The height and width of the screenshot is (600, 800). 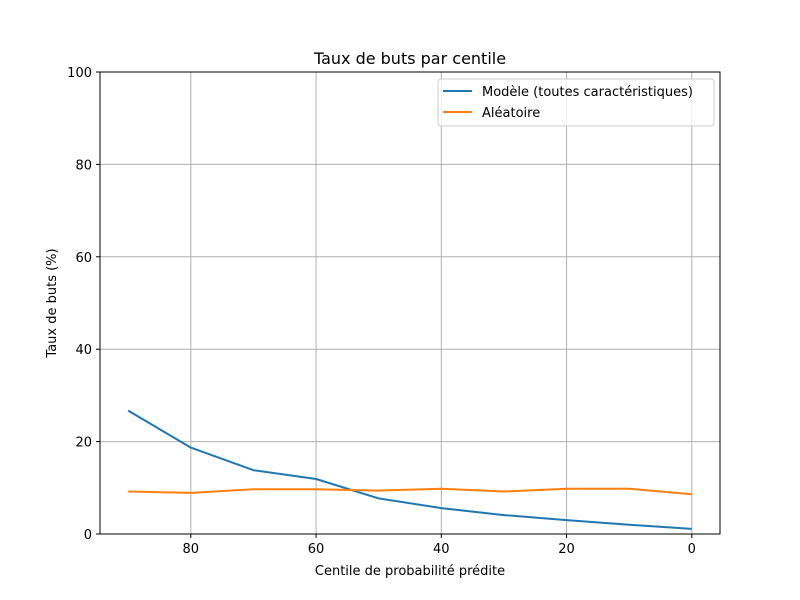 I want to click on y-tick-label: 40, so click(x=83, y=350).